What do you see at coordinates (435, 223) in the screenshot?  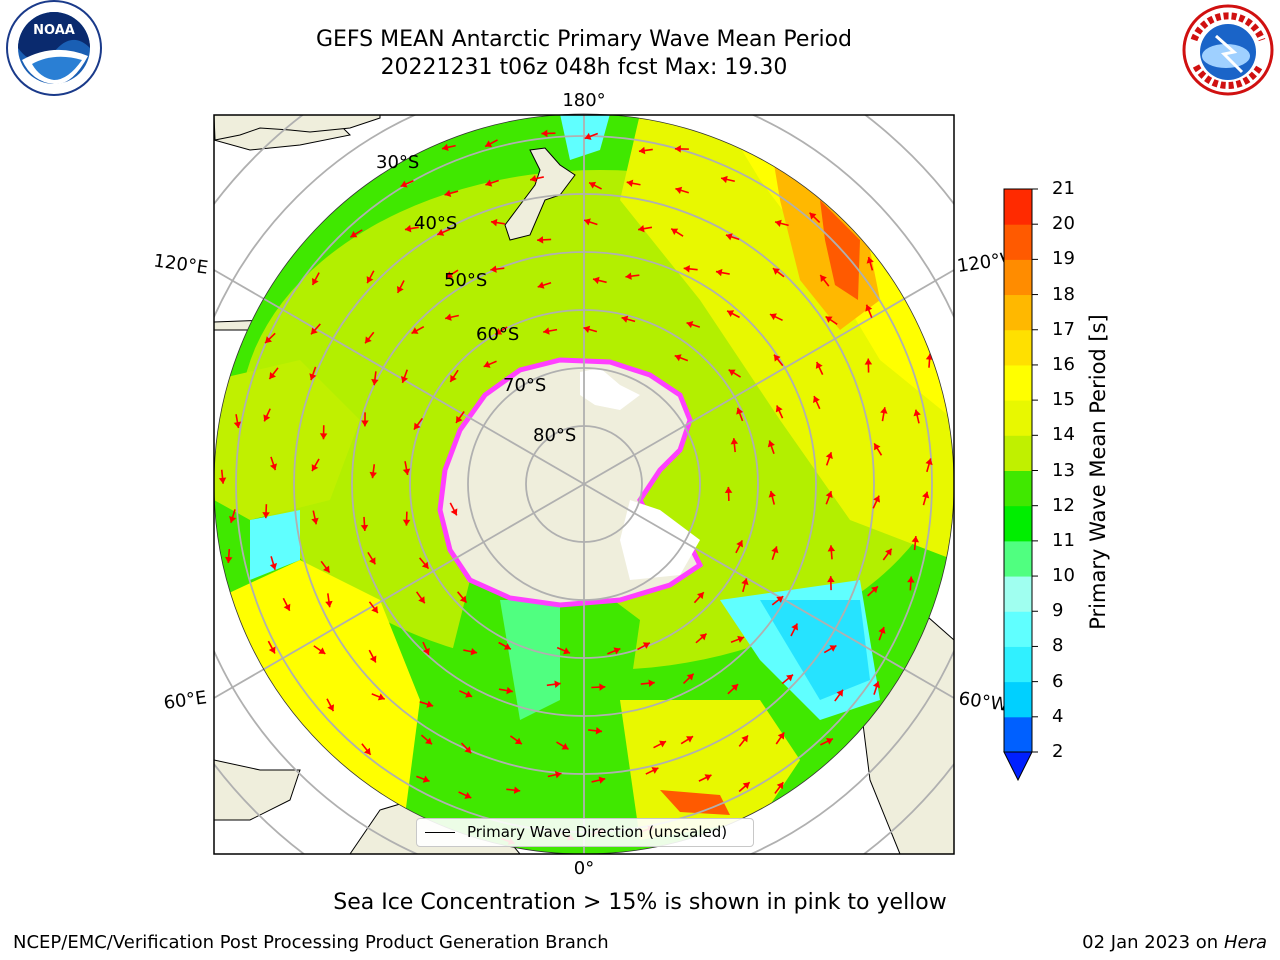 I see `lat-label-40: 40°S` at bounding box center [435, 223].